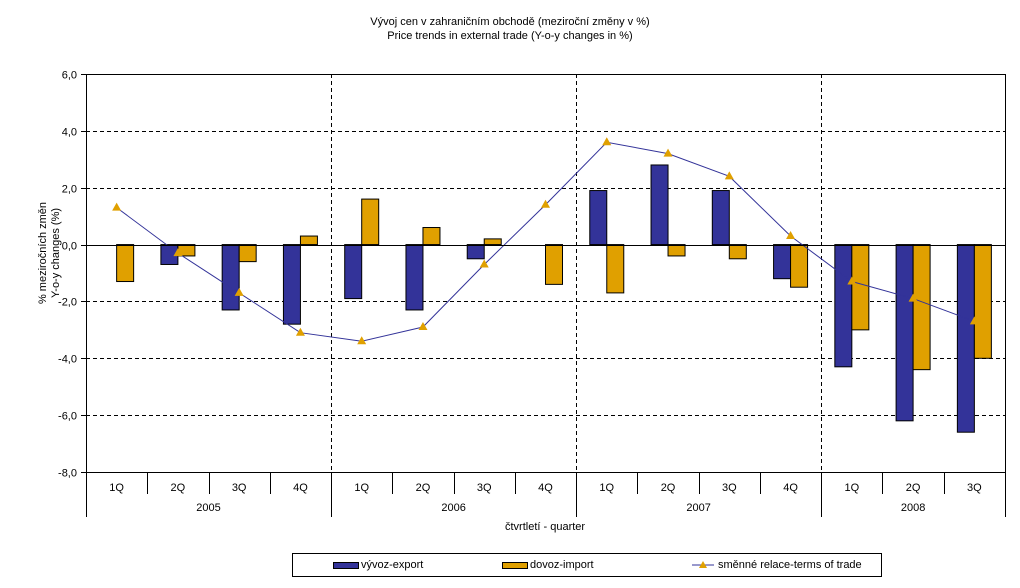 The height and width of the screenshot is (588, 1020). What do you see at coordinates (69, 247) in the screenshot?
I see `y-tick-label: 0,0` at bounding box center [69, 247].